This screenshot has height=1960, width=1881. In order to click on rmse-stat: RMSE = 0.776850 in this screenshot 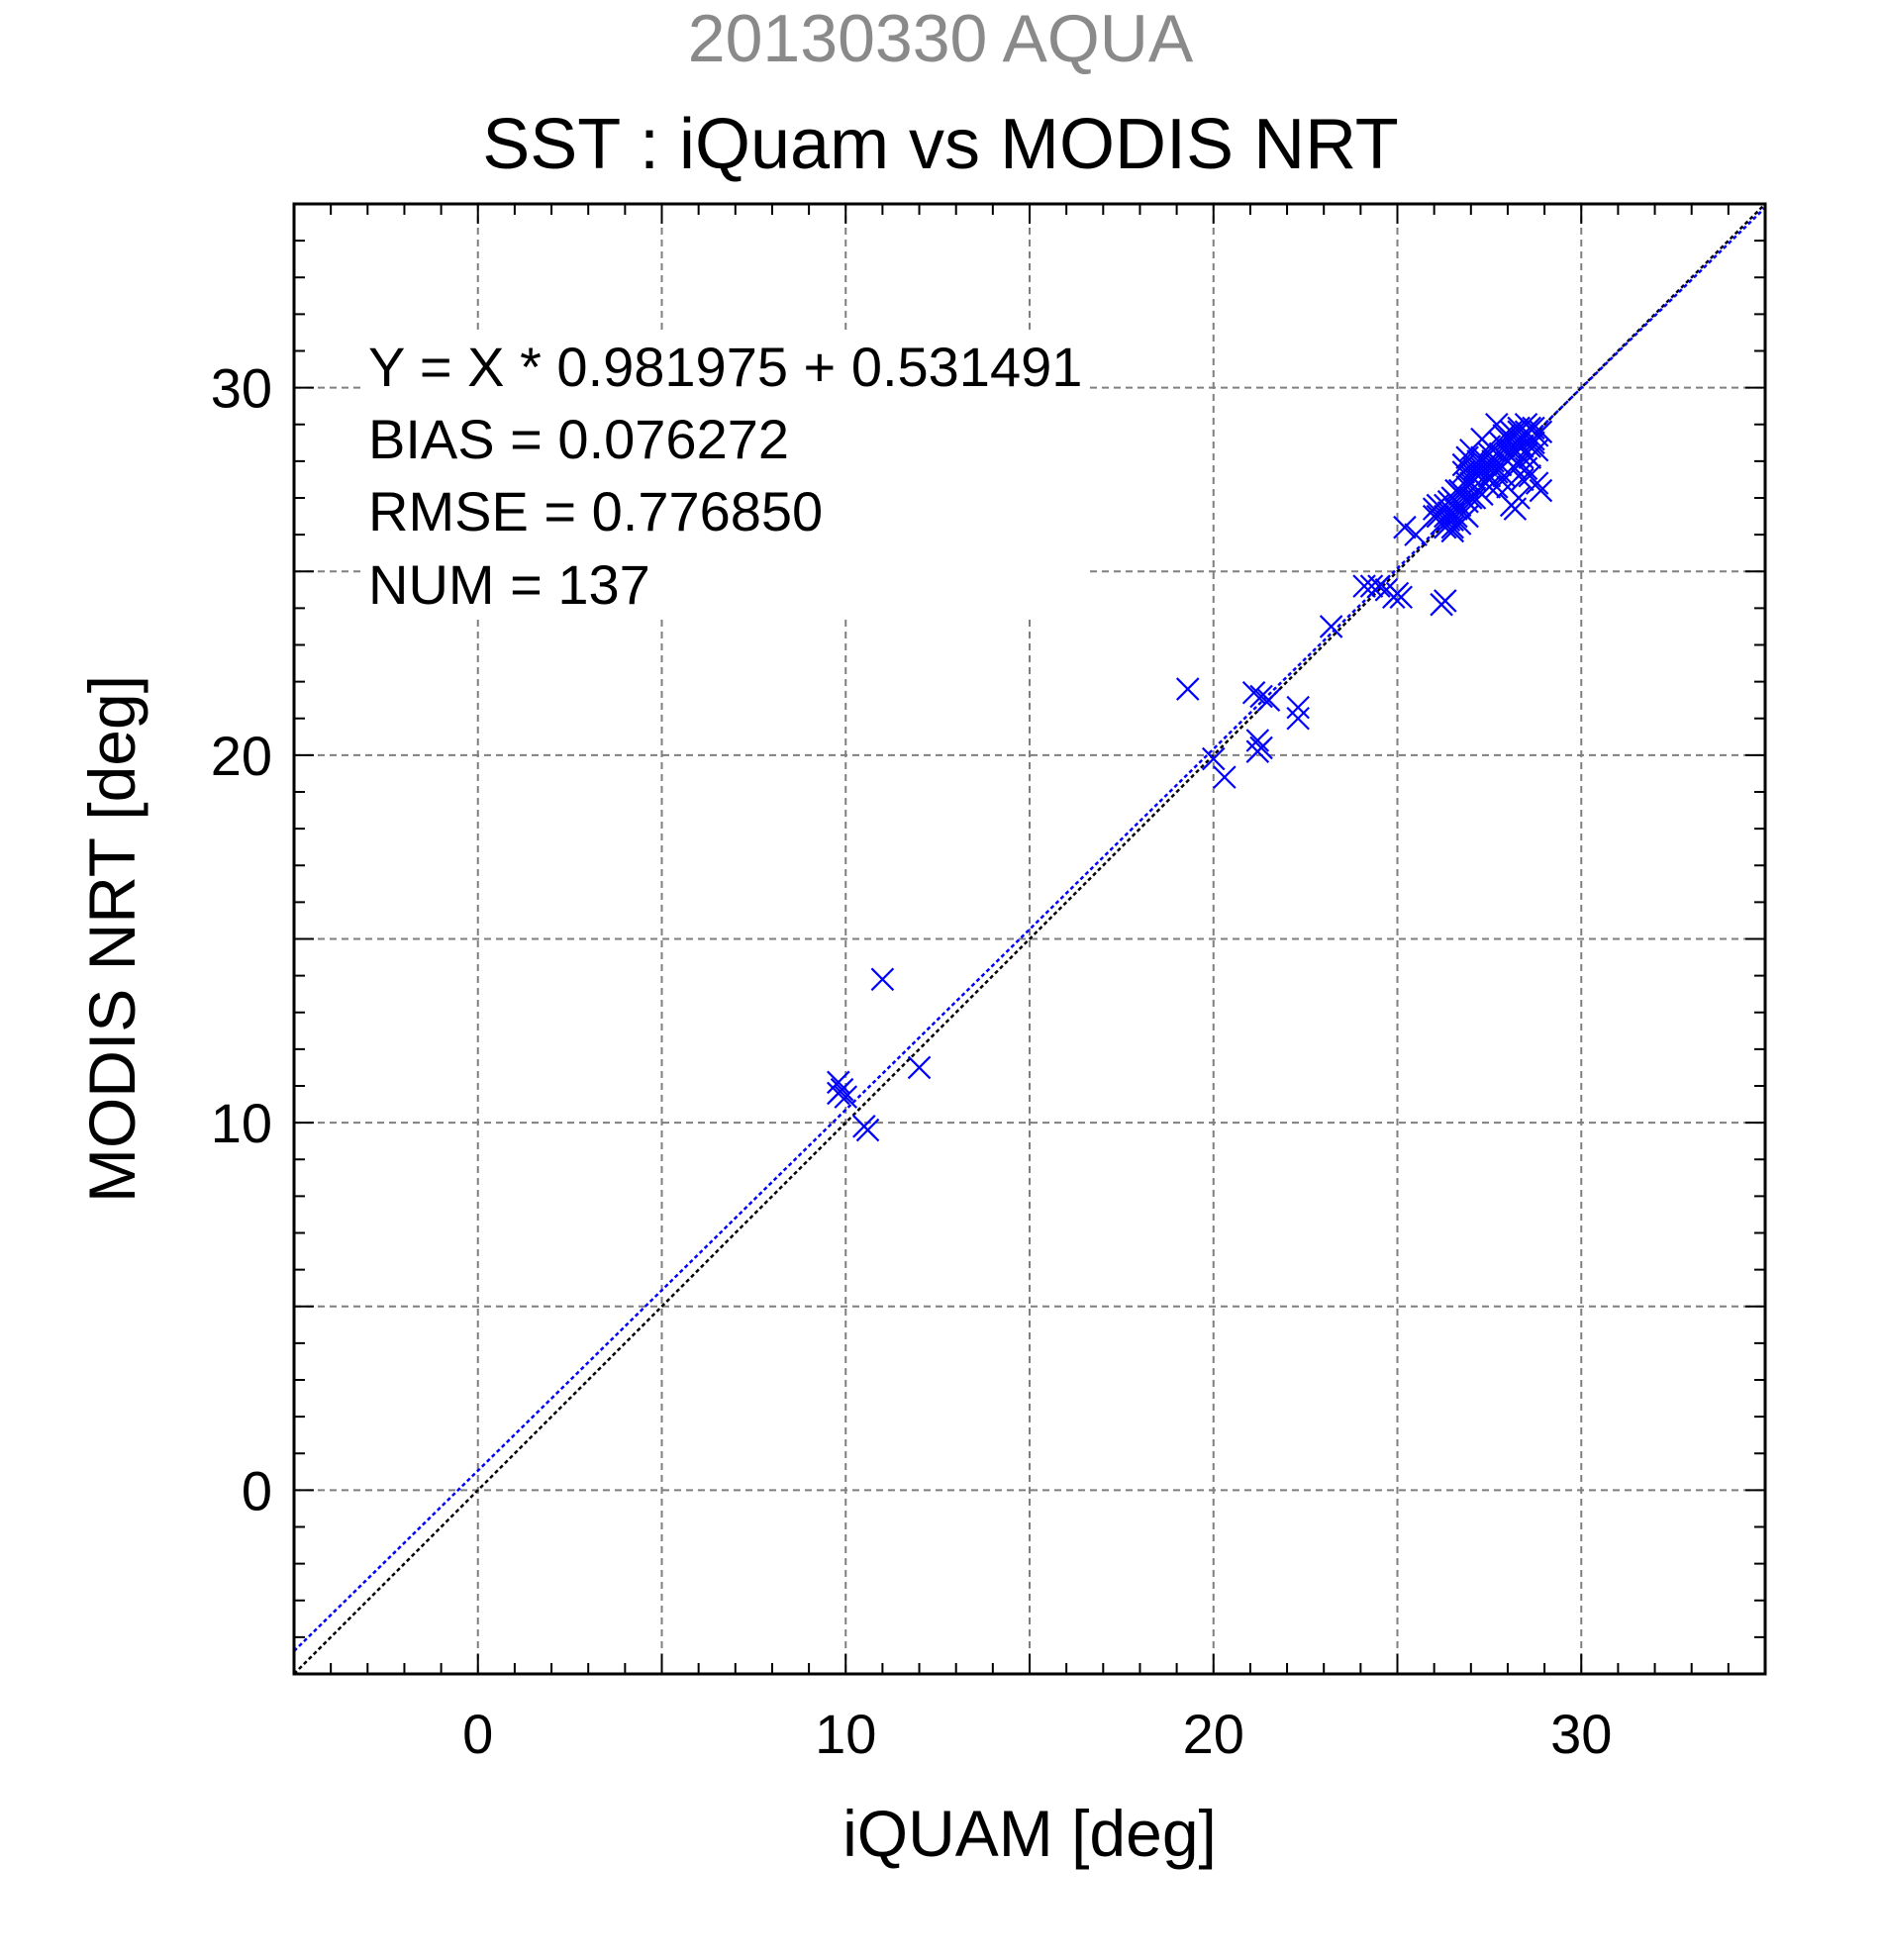, I will do `click(595, 511)`.